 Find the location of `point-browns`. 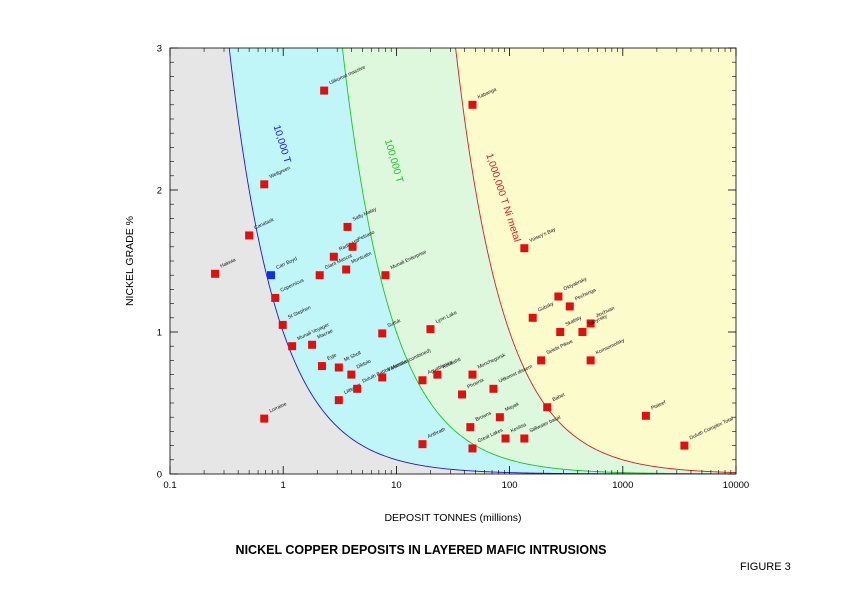

point-browns is located at coordinates (470, 427).